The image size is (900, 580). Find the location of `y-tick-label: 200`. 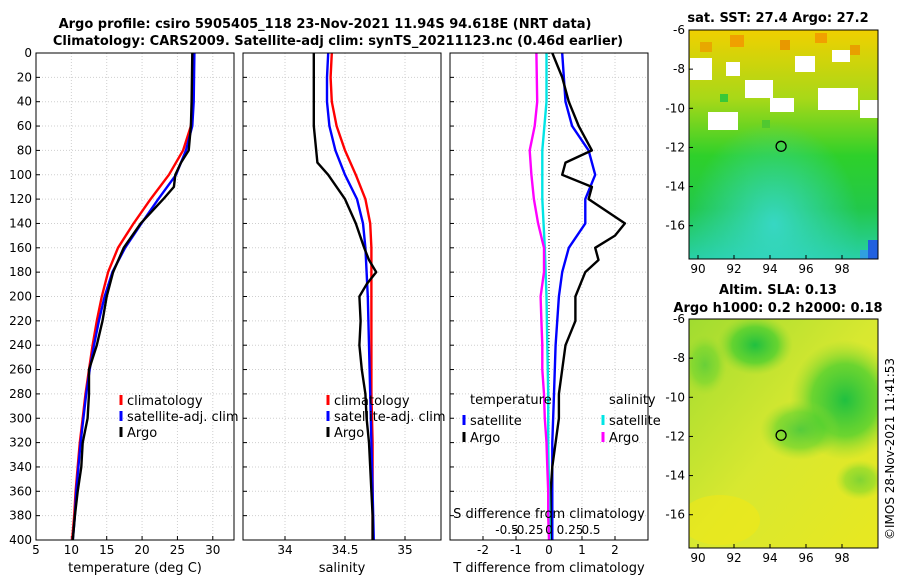

y-tick-label: 200 is located at coordinates (20, 297).